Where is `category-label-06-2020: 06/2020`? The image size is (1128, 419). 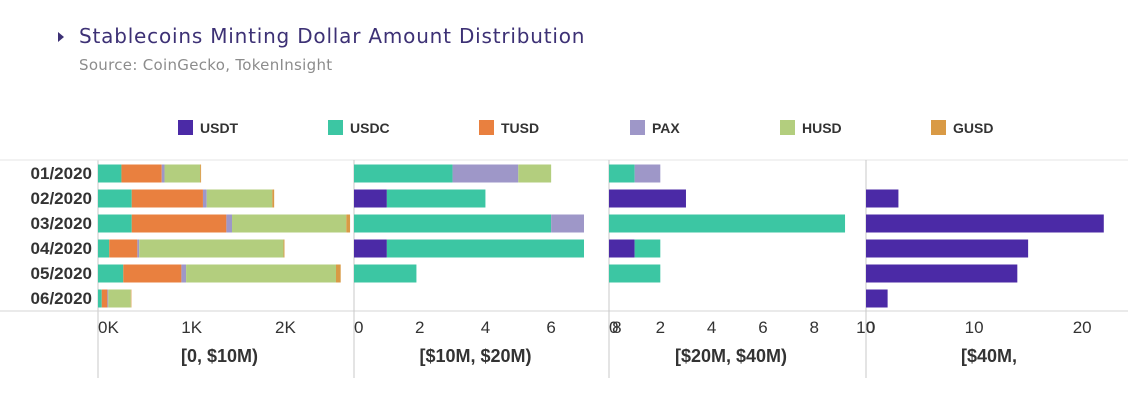
category-label-06-2020: 06/2020 is located at coordinates (61, 298).